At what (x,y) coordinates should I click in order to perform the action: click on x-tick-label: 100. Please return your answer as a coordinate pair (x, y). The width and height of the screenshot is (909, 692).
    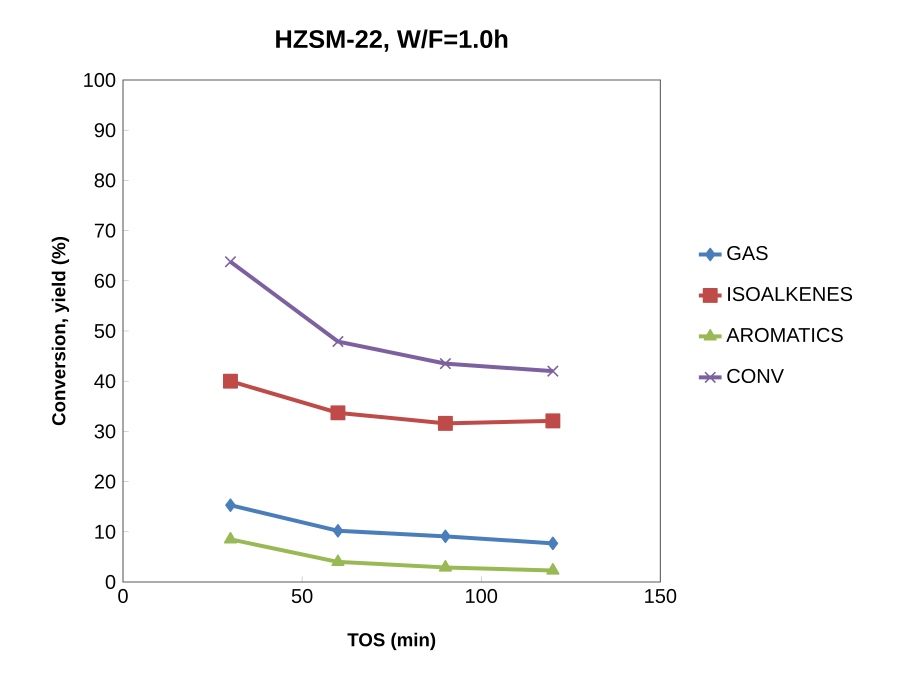
    Looking at the image, I should click on (482, 596).